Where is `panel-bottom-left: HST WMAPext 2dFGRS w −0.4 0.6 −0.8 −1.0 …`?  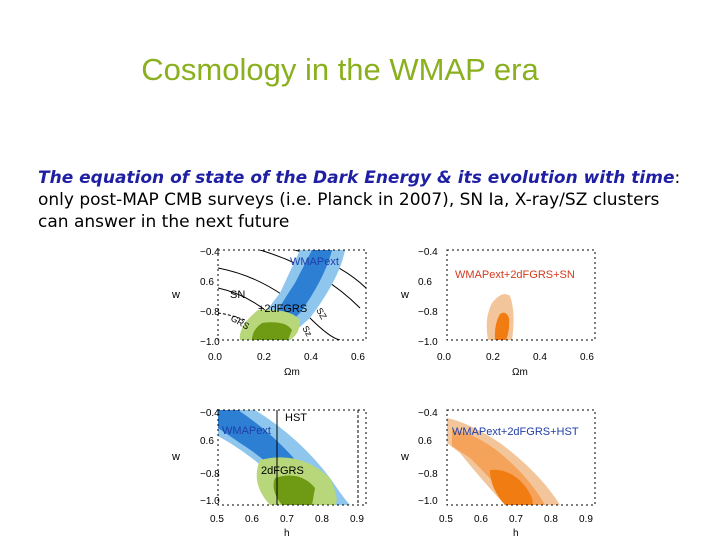
panel-bottom-left: HST WMAPext 2dFGRS w −0.4 0.6 −0.8 −1.0 … is located at coordinates (269, 473).